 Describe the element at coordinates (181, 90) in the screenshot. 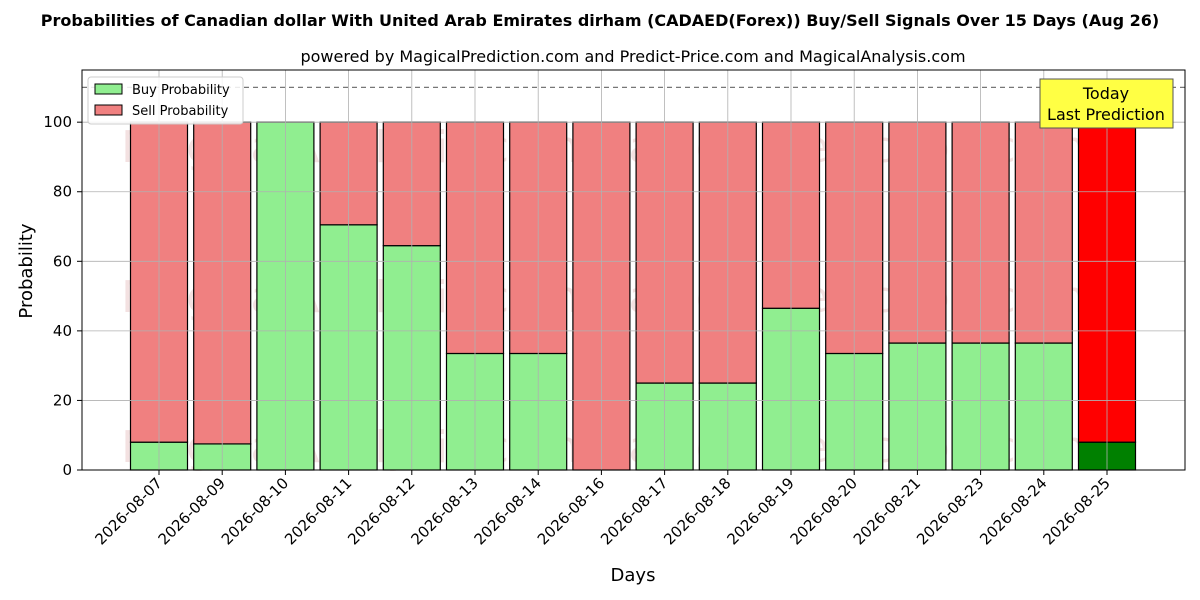

I see `legend-label: Buy Probability` at that location.